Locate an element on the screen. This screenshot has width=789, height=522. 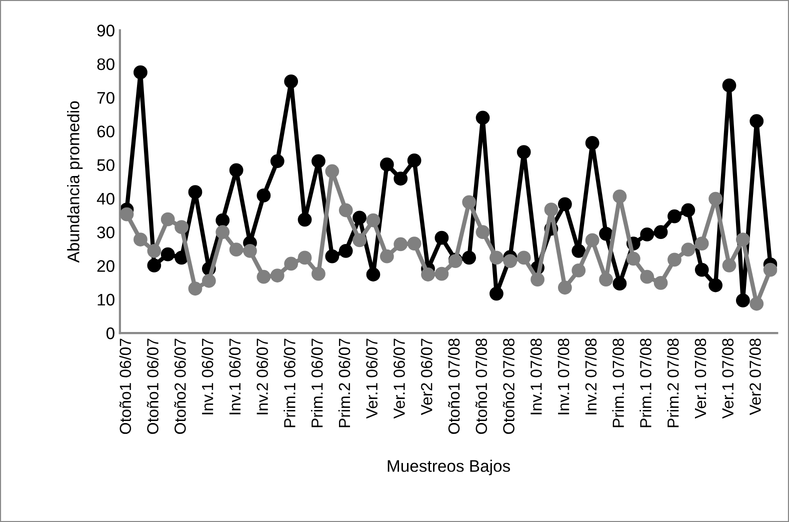
x-axis-title: Muestreos Bajos is located at coordinates (449, 468).